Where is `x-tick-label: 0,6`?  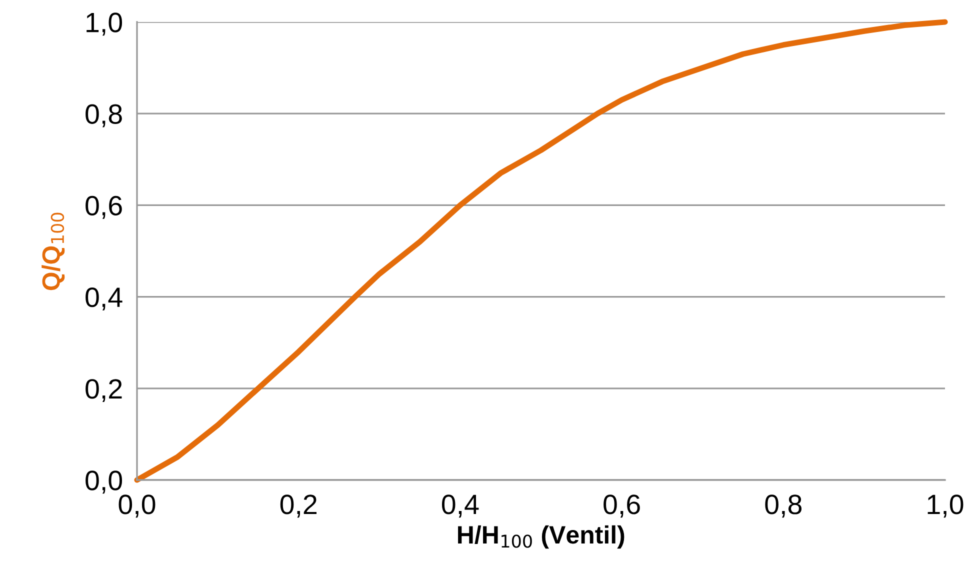 x-tick-label: 0,6 is located at coordinates (622, 506).